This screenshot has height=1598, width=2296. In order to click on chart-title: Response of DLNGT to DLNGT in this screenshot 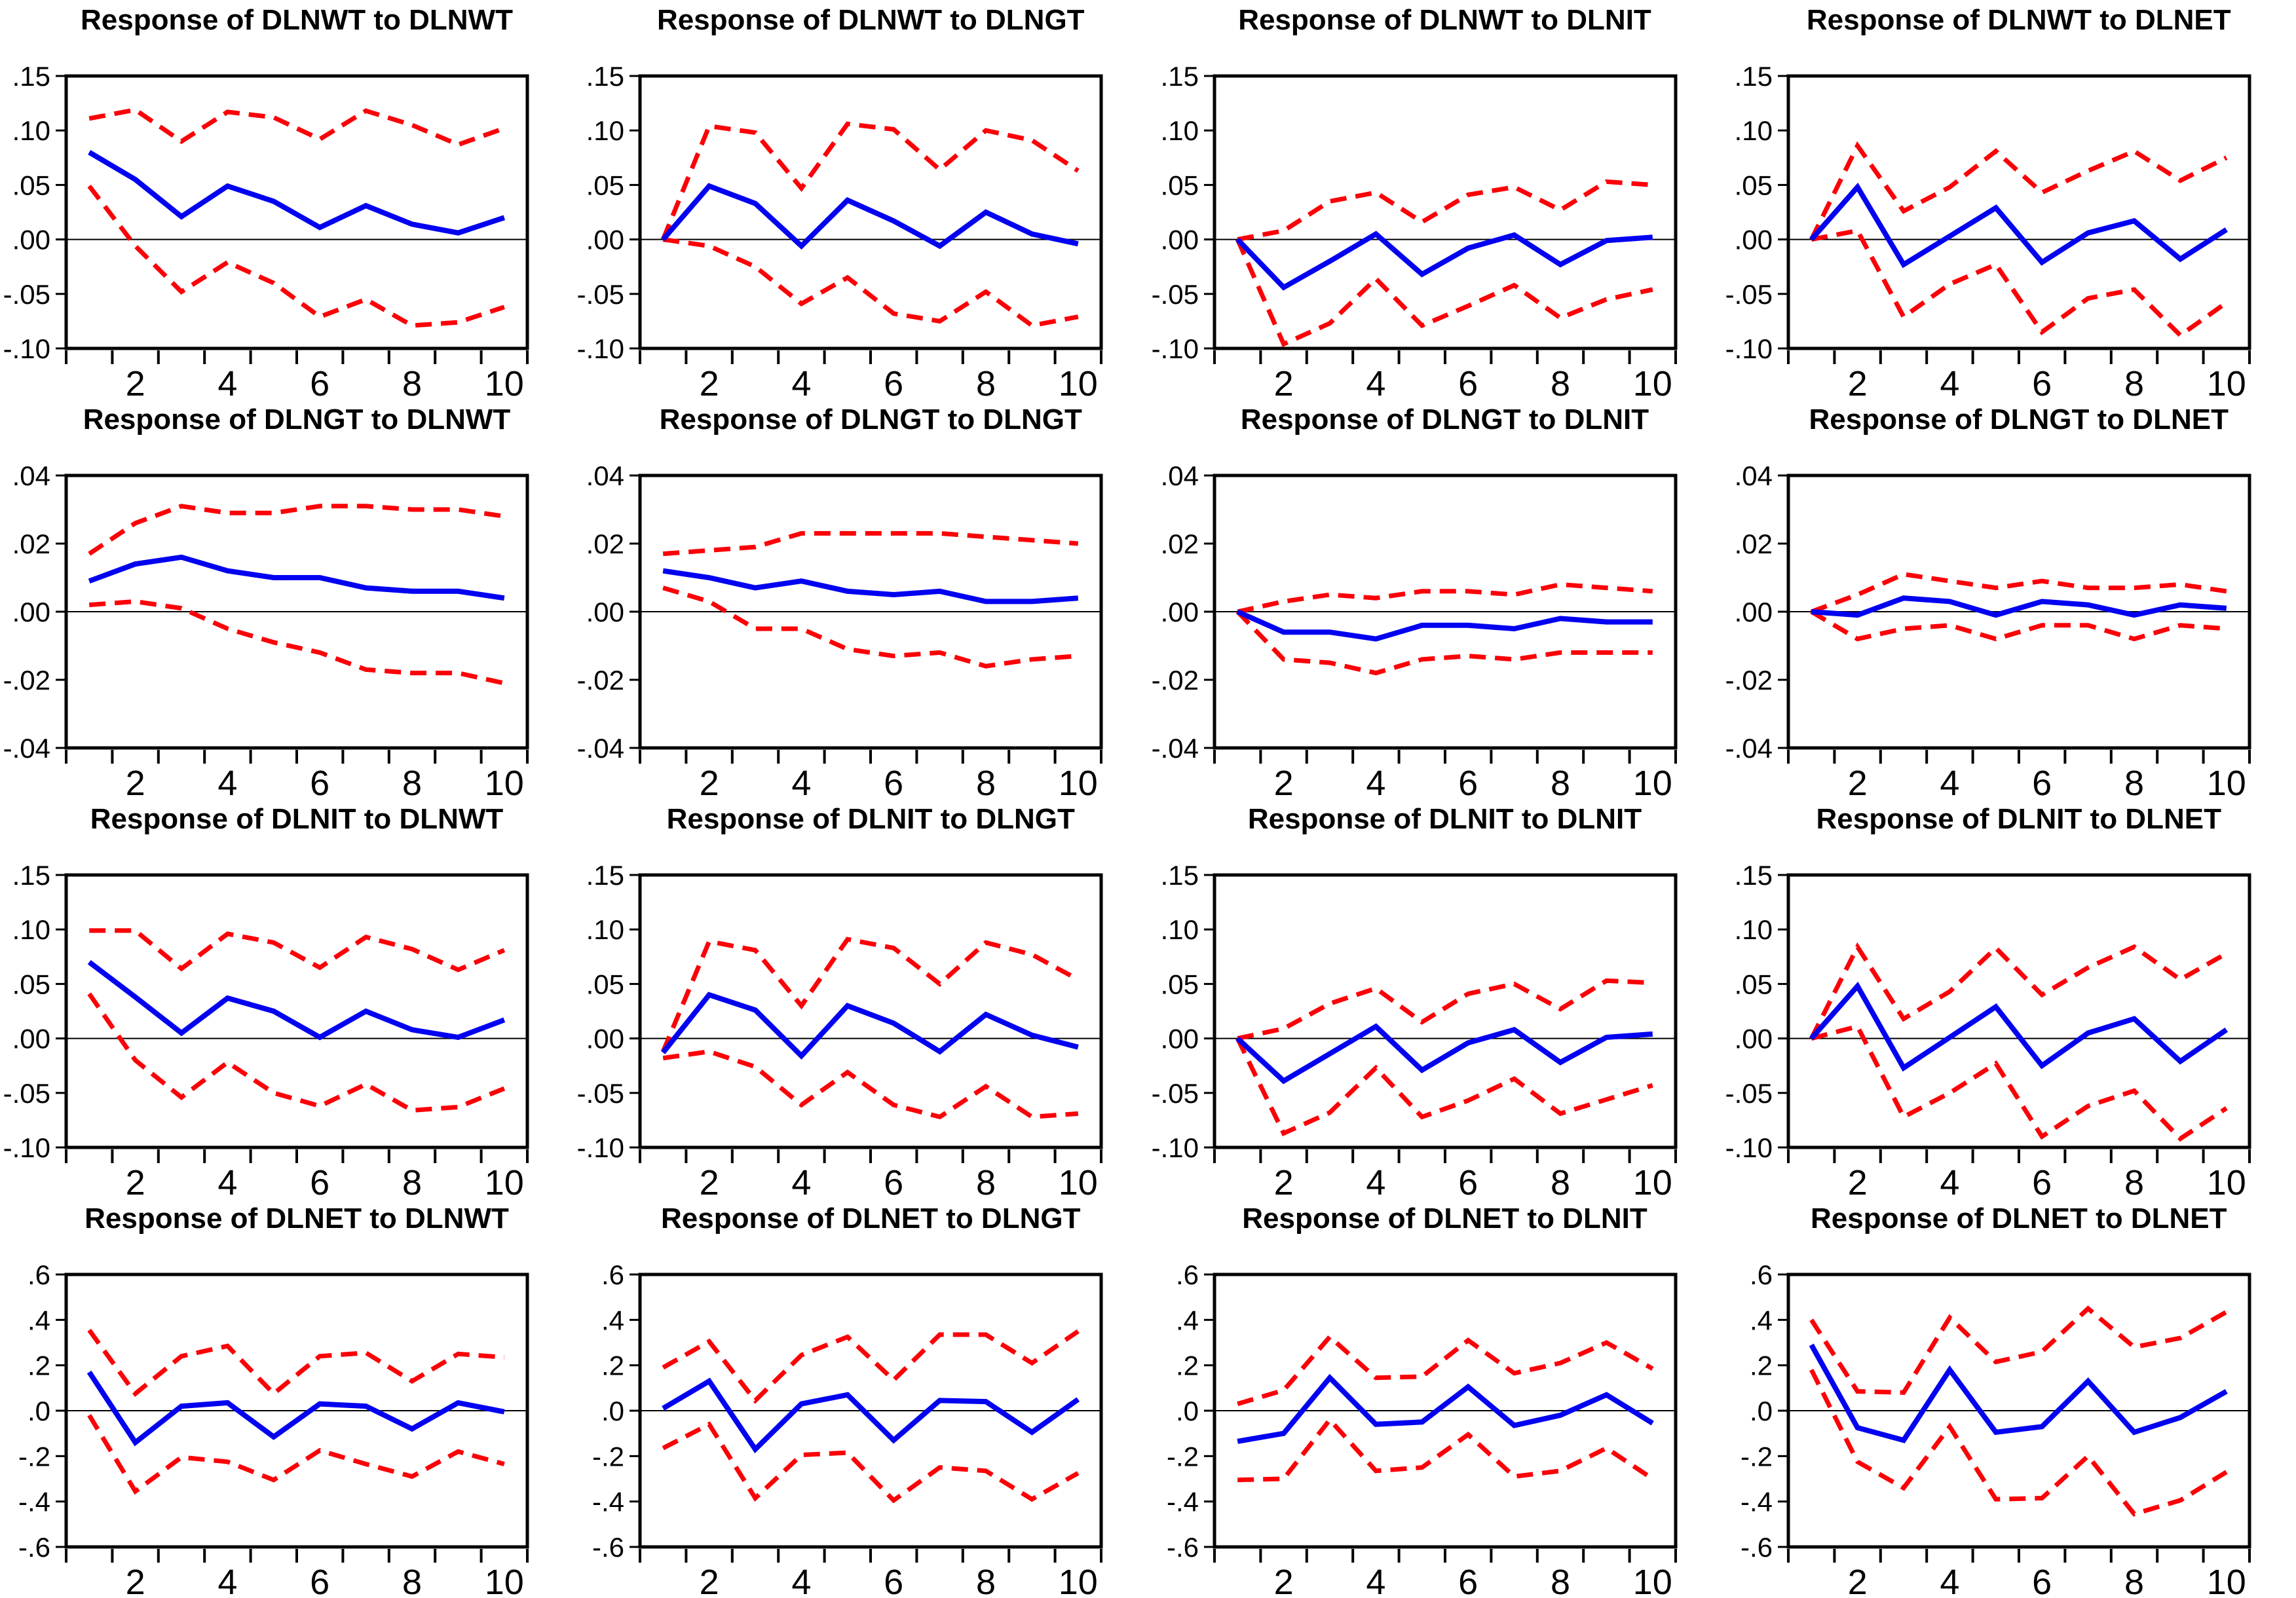, I will do `click(870, 419)`.